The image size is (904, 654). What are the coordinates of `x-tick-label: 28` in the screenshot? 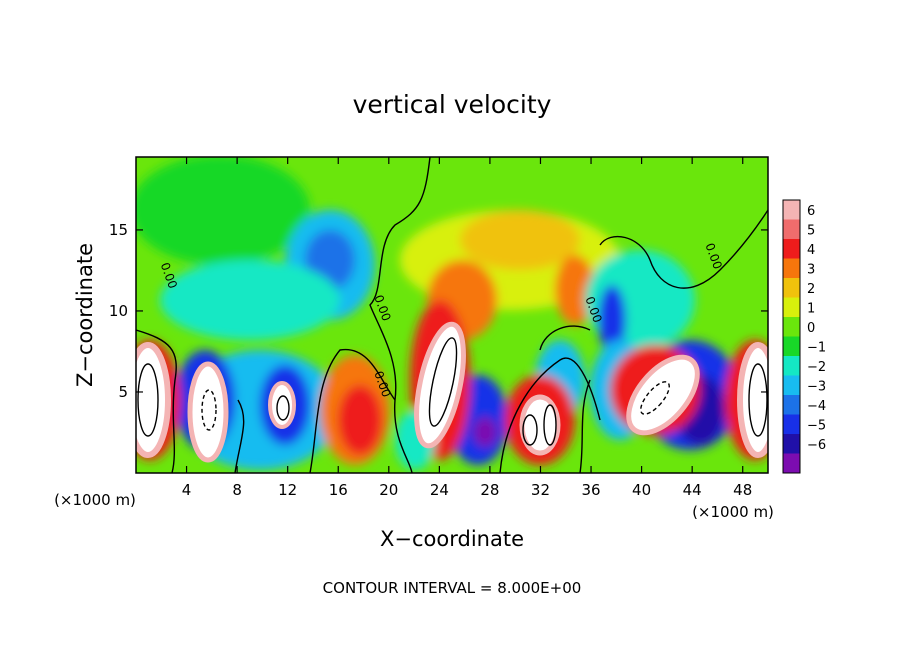 It's located at (489, 490).